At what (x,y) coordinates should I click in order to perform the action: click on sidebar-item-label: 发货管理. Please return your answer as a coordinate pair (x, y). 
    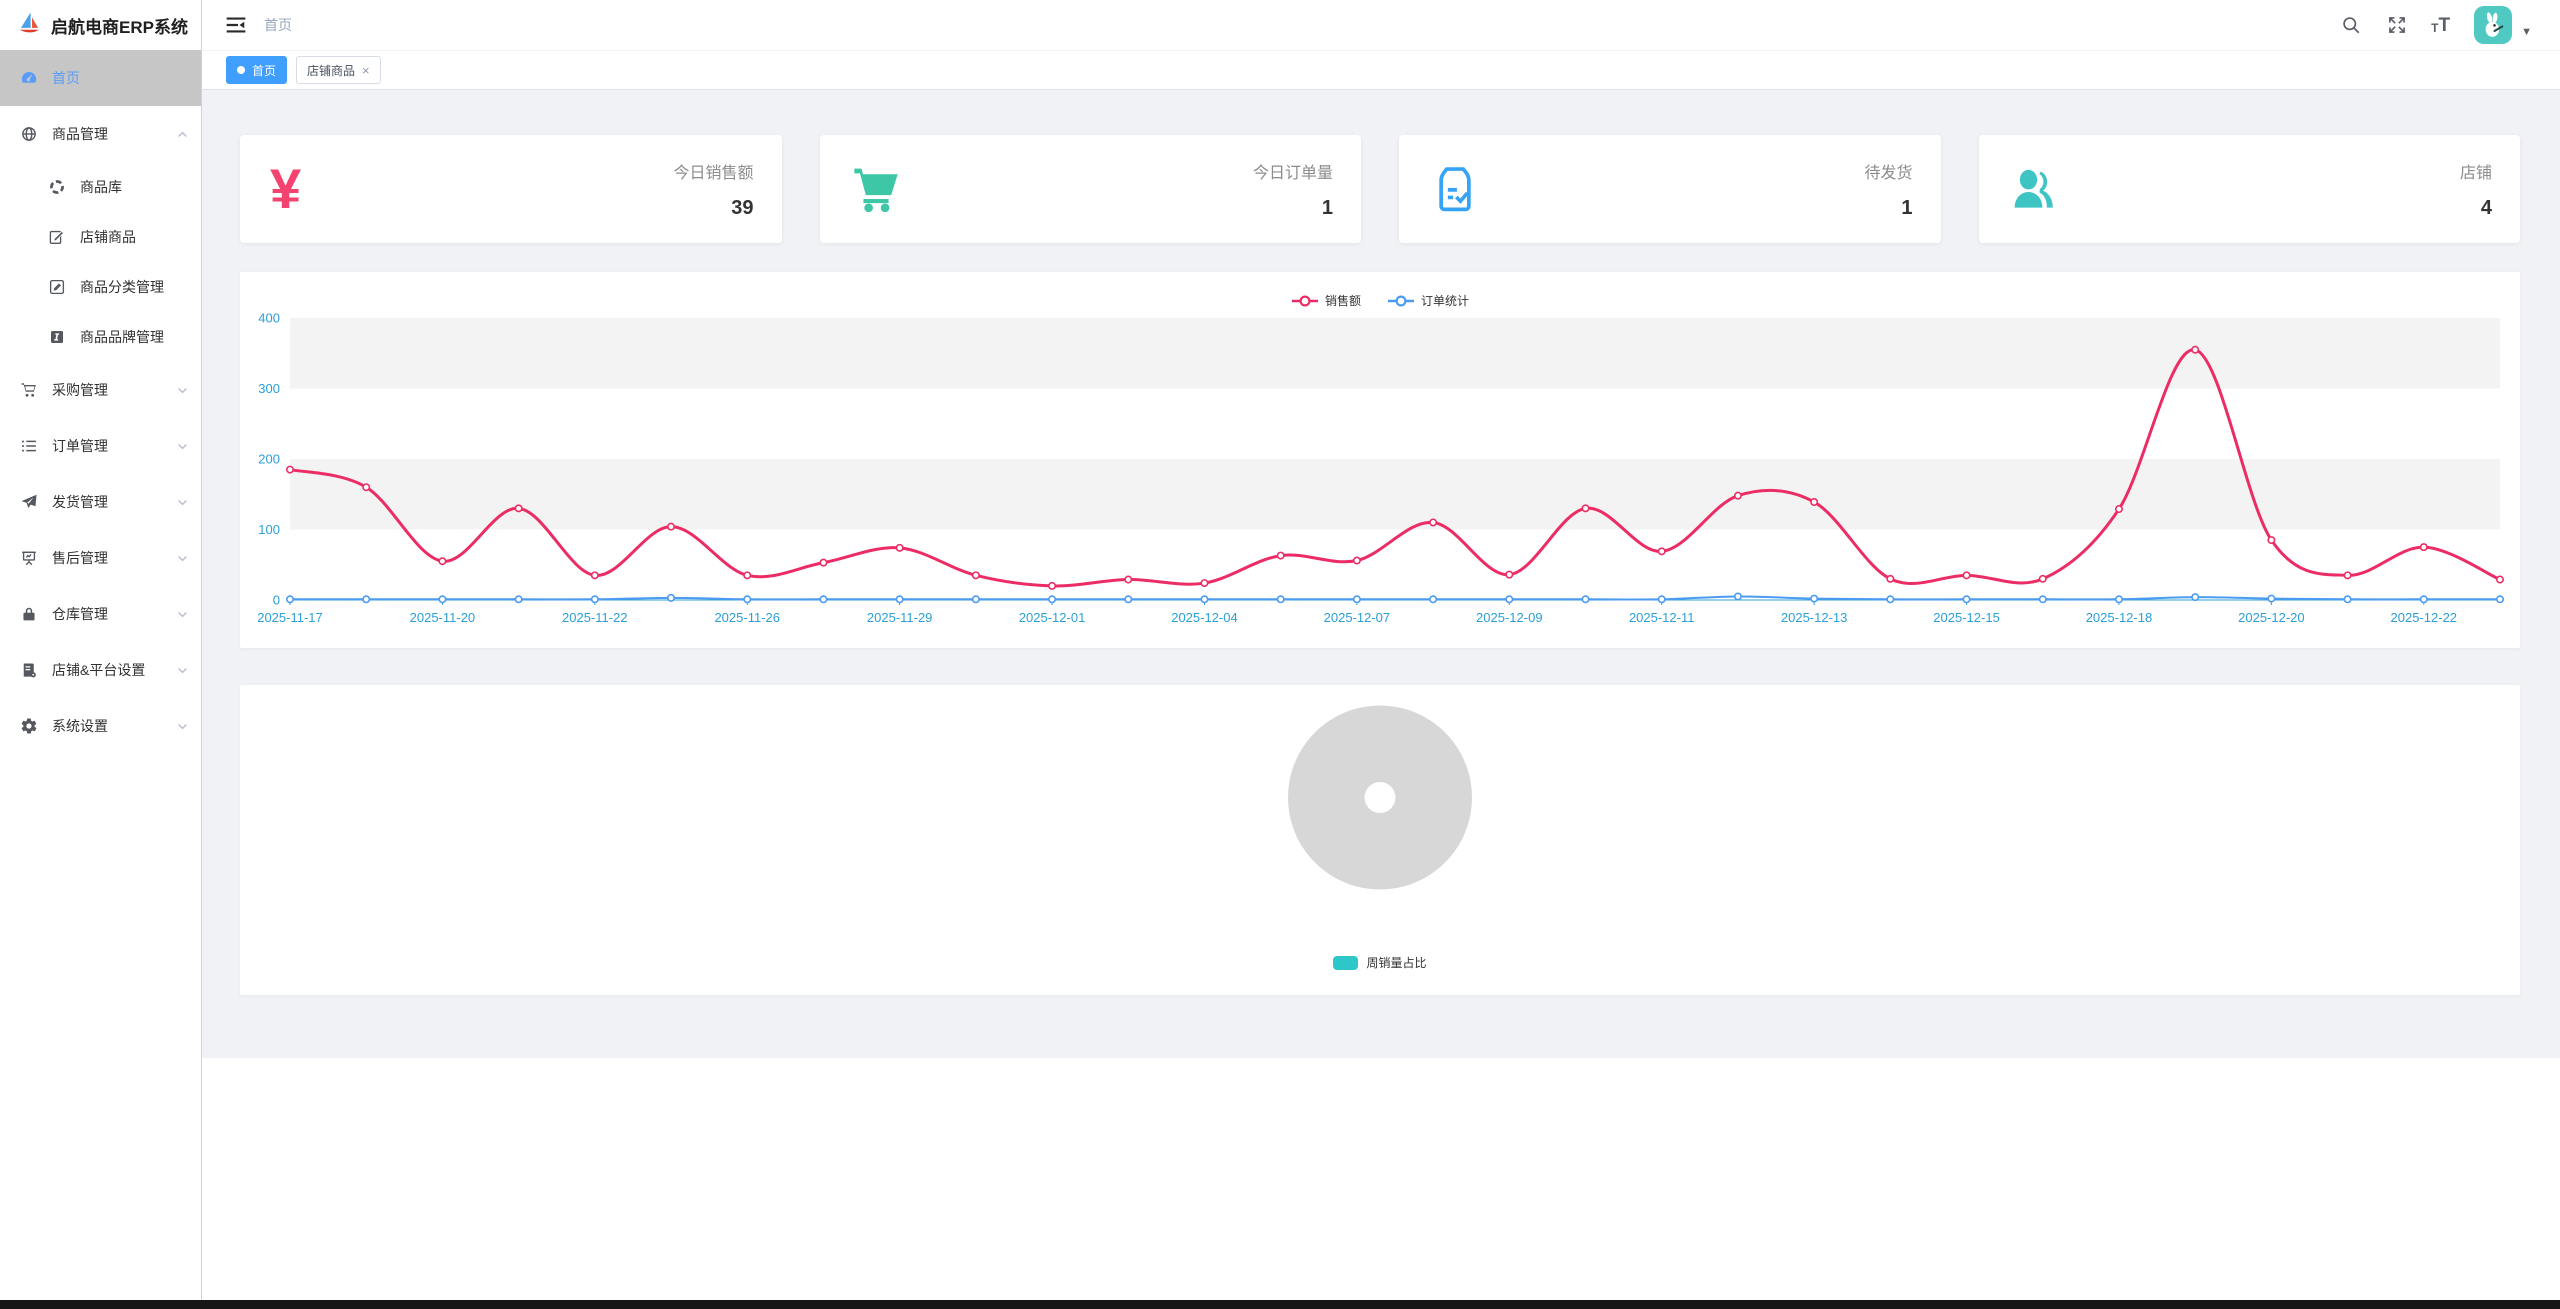
    Looking at the image, I should click on (80, 502).